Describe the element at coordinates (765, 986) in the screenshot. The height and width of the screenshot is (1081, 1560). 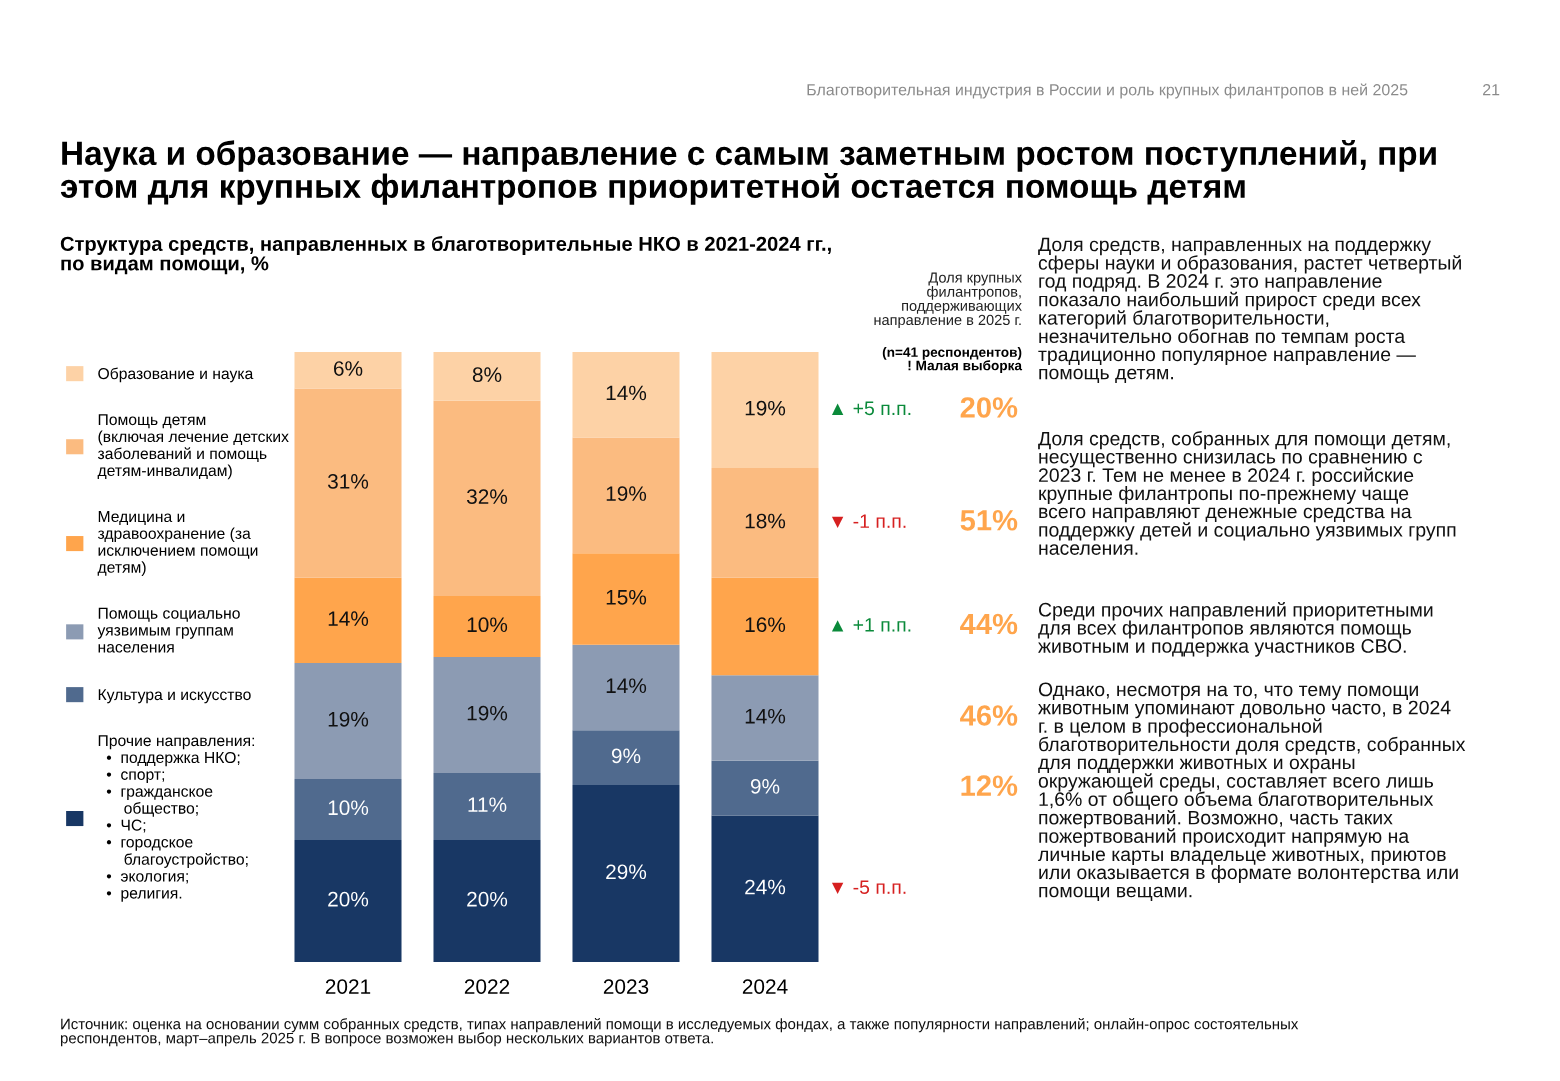
I see `x-tick-label: 2024` at that location.